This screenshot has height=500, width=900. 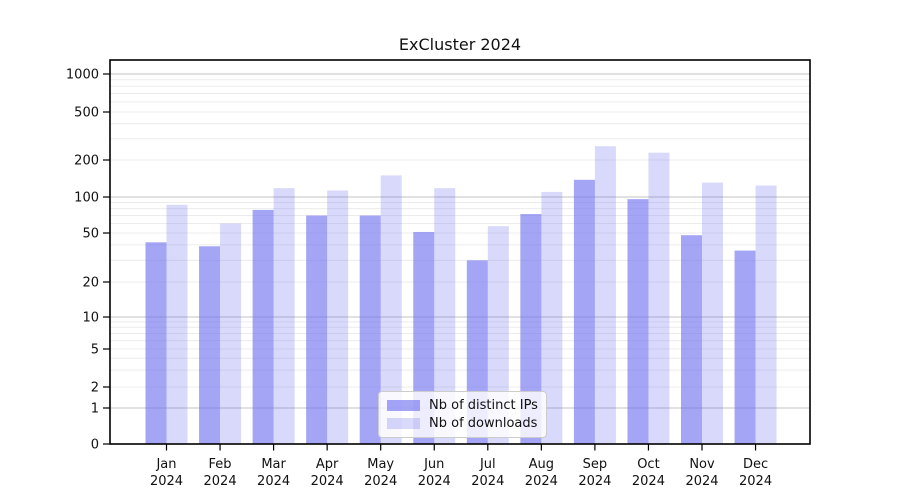 What do you see at coordinates (90, 283) in the screenshot?
I see `y-tick-label: 20` at bounding box center [90, 283].